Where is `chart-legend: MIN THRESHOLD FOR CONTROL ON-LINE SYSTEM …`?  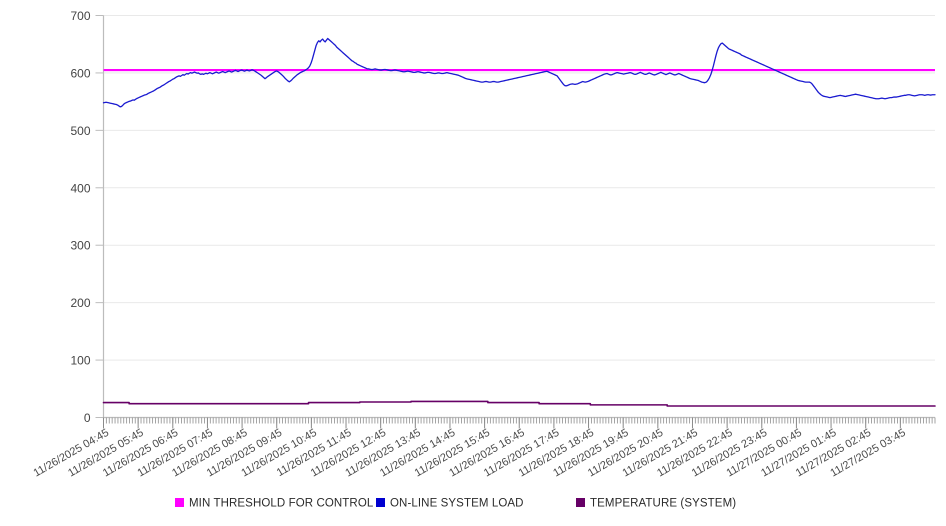 chart-legend: MIN THRESHOLD FOR CONTROL ON-LINE SYSTEM … is located at coordinates (455, 504).